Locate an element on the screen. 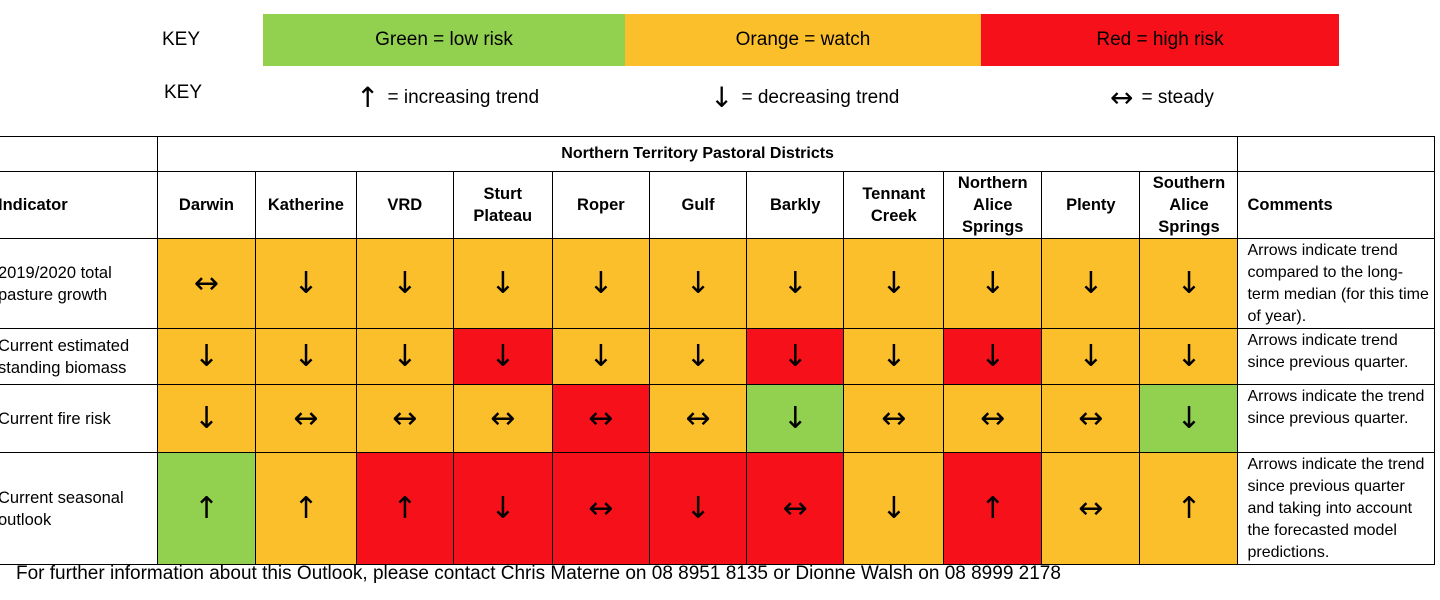 The height and width of the screenshot is (600, 1440). indicator-label: Current seasonal outlook is located at coordinates (79, 508).